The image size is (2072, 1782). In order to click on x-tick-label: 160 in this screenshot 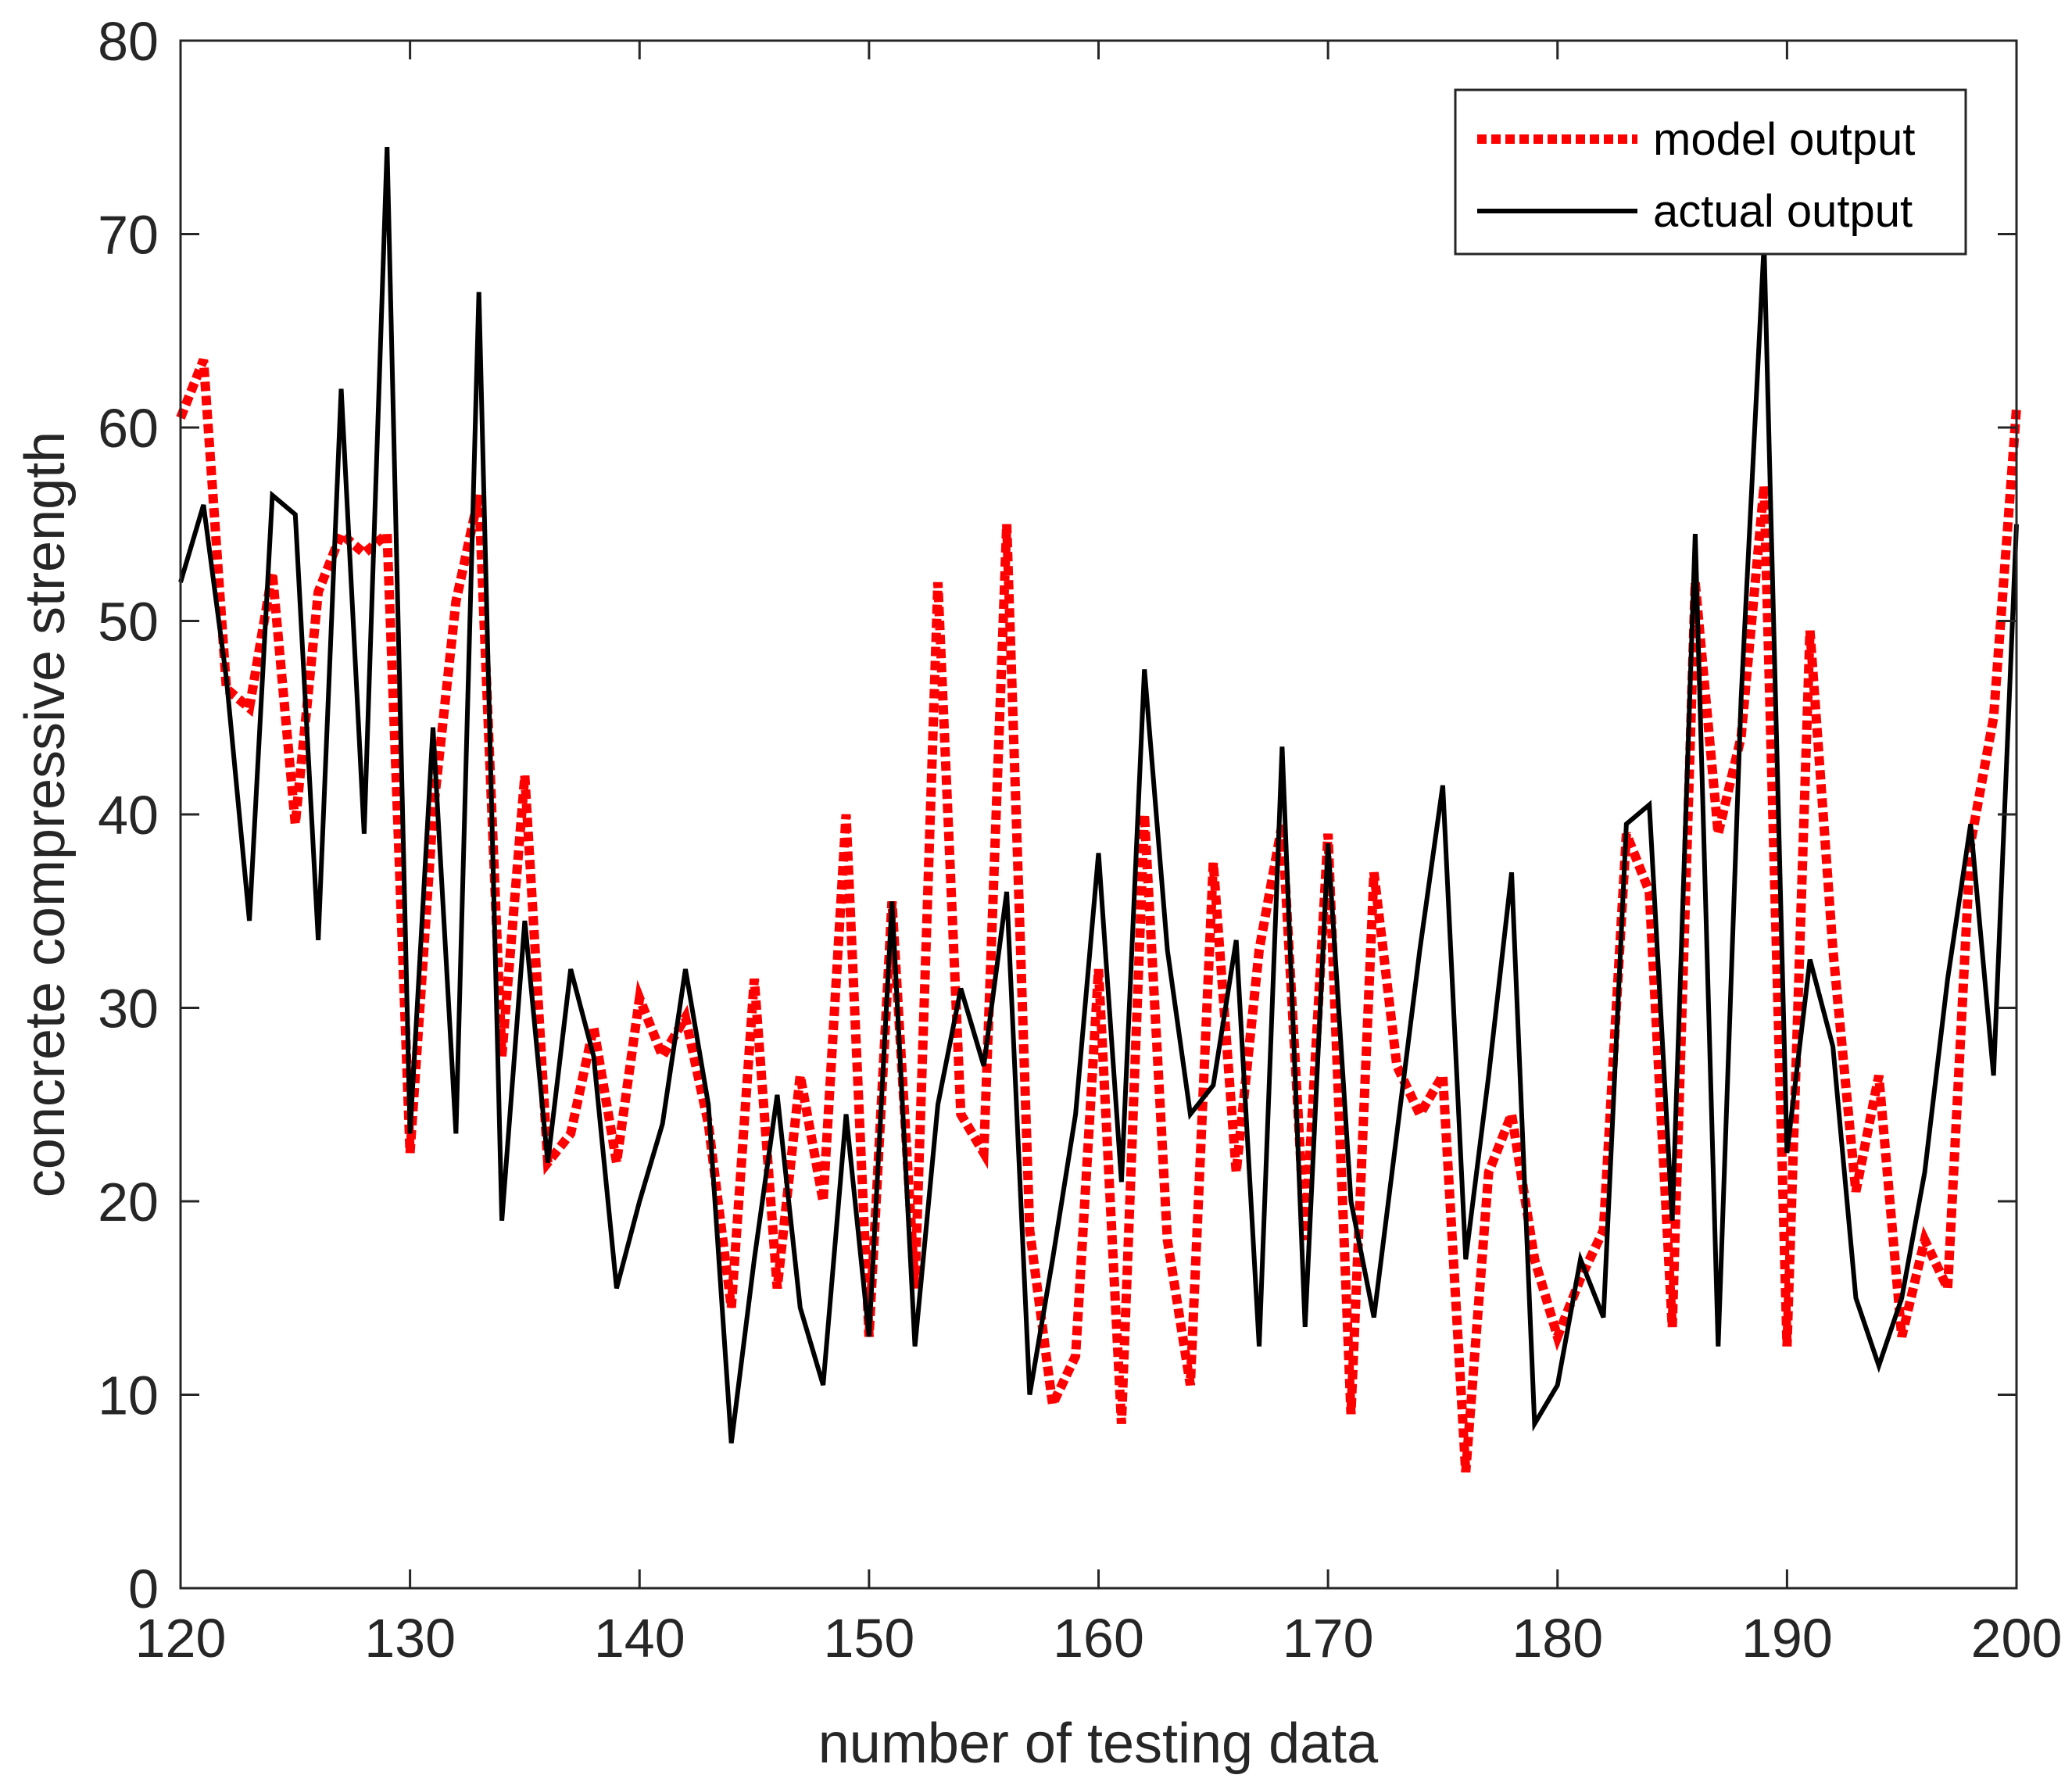, I will do `click(1098, 1638)`.